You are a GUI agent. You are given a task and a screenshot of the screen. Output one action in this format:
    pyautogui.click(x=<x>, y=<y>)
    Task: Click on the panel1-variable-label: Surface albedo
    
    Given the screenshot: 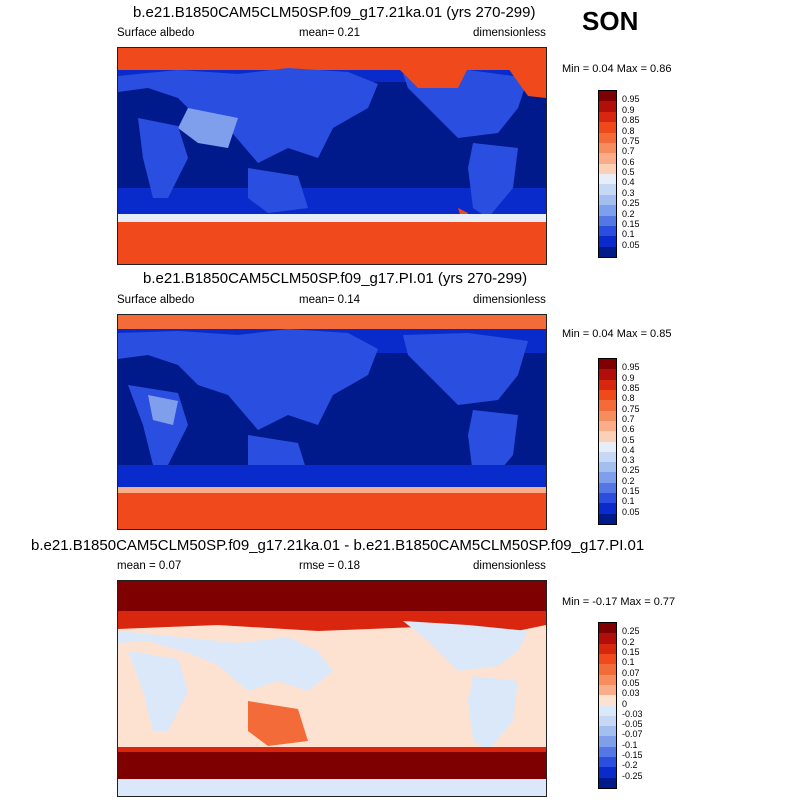 What is the action you would take?
    pyautogui.click(x=156, y=33)
    